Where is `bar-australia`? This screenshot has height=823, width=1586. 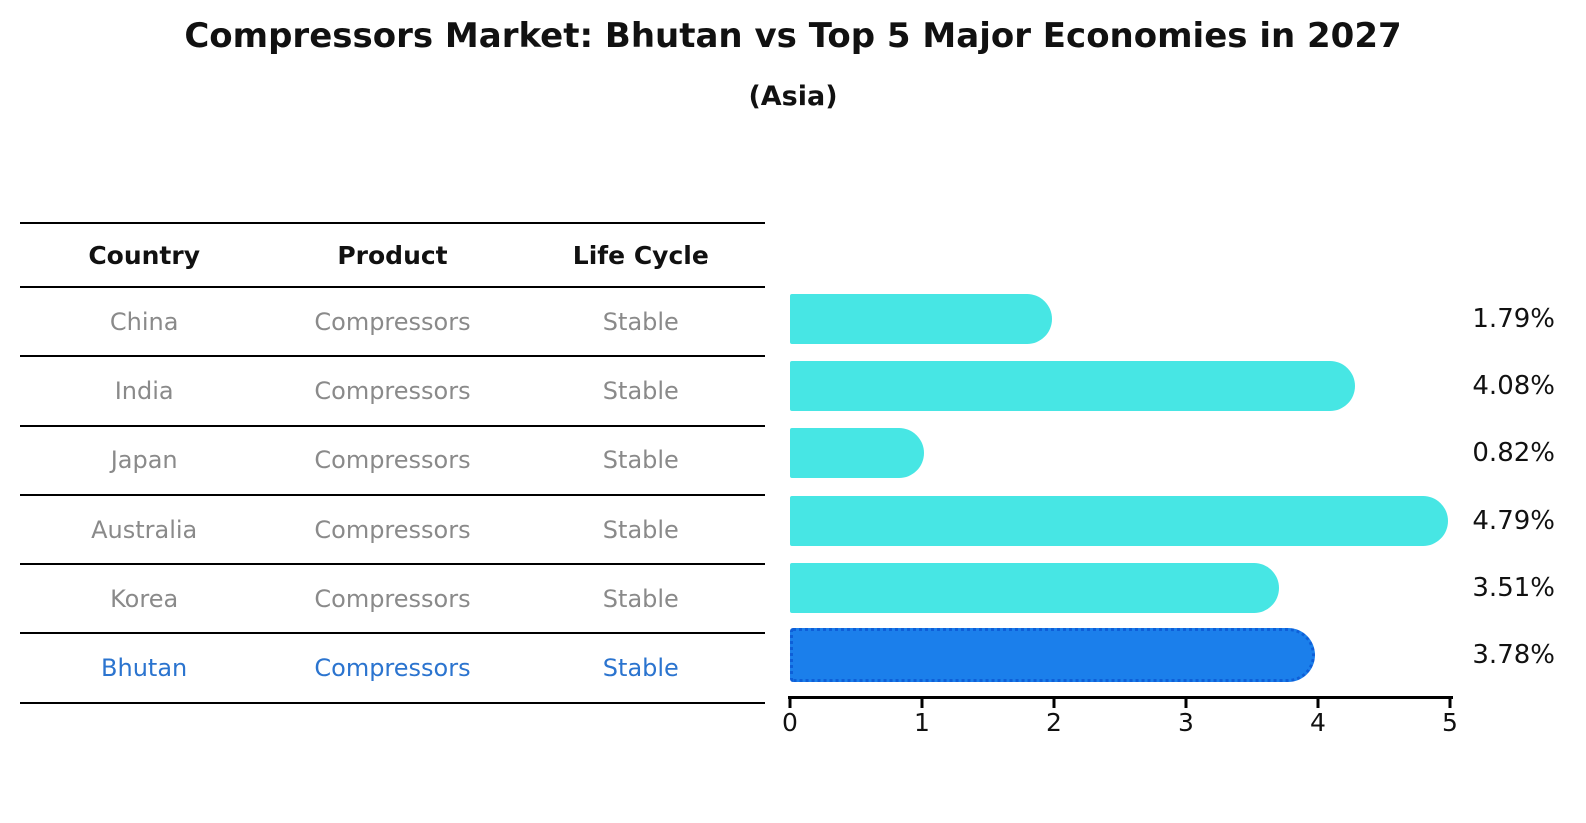
bar-australia is located at coordinates (1119, 520).